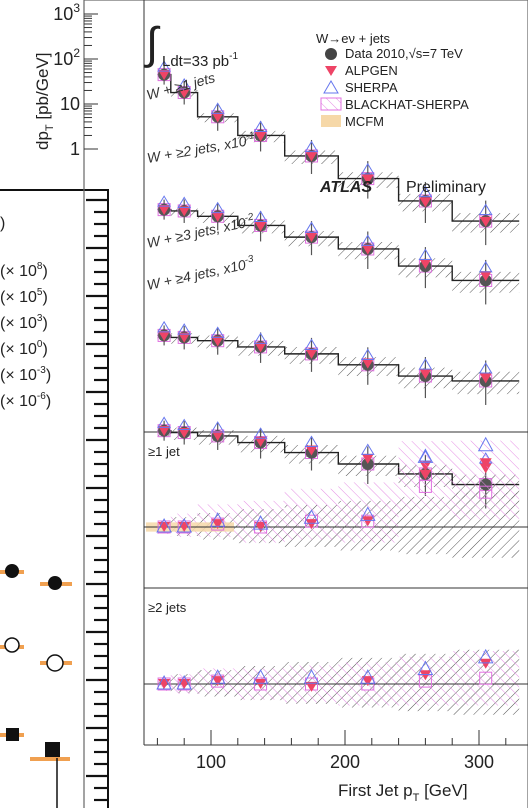 The width and height of the screenshot is (528, 808). What do you see at coordinates (2, 223) in the screenshot?
I see `left-partial-glyph: )` at bounding box center [2, 223].